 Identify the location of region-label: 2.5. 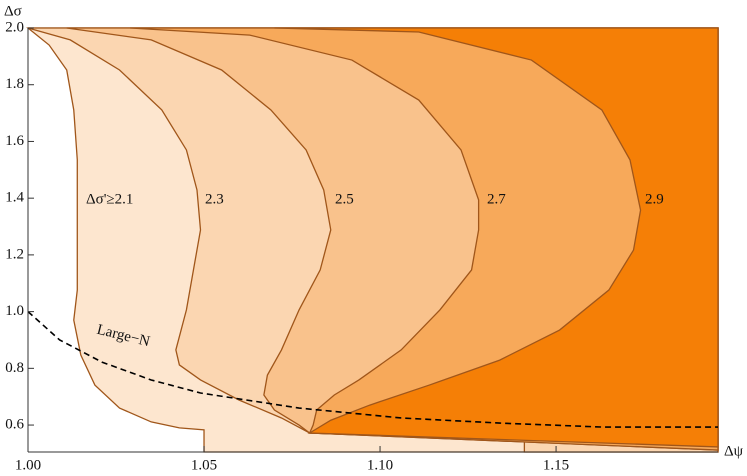
(344, 199).